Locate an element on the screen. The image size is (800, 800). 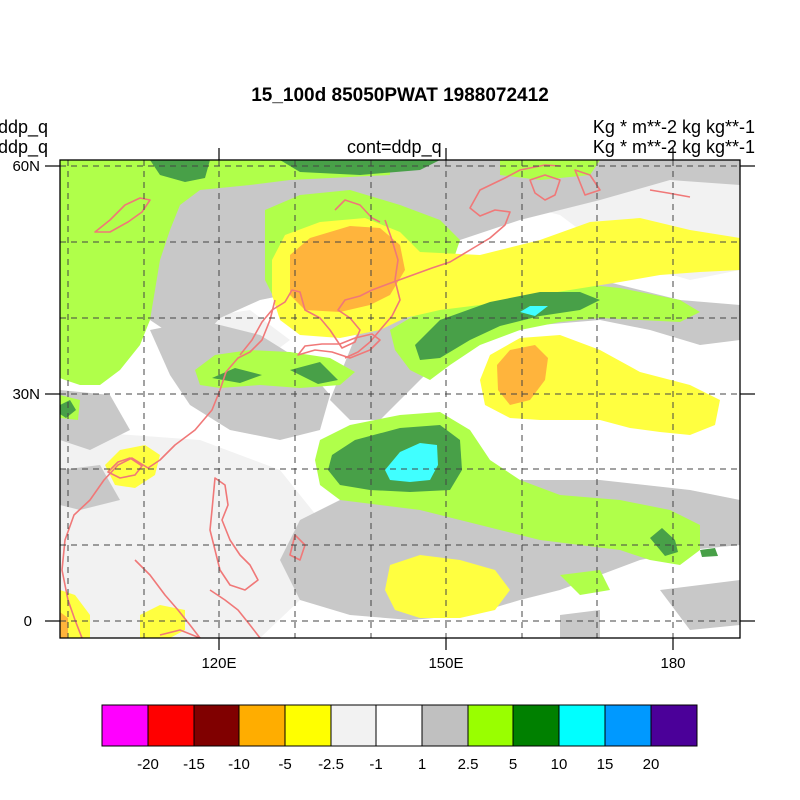
colorbar-label: -2.5 is located at coordinates (331, 764).